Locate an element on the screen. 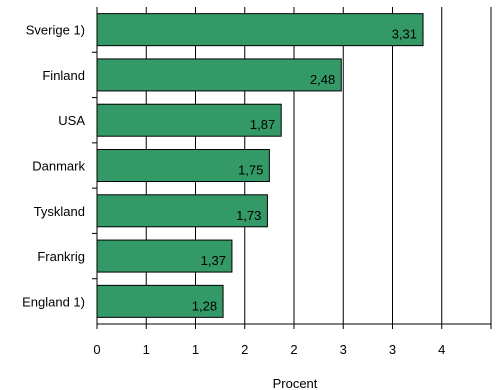 This screenshot has height=390, width=498. category-label: England 1) is located at coordinates (53, 301).